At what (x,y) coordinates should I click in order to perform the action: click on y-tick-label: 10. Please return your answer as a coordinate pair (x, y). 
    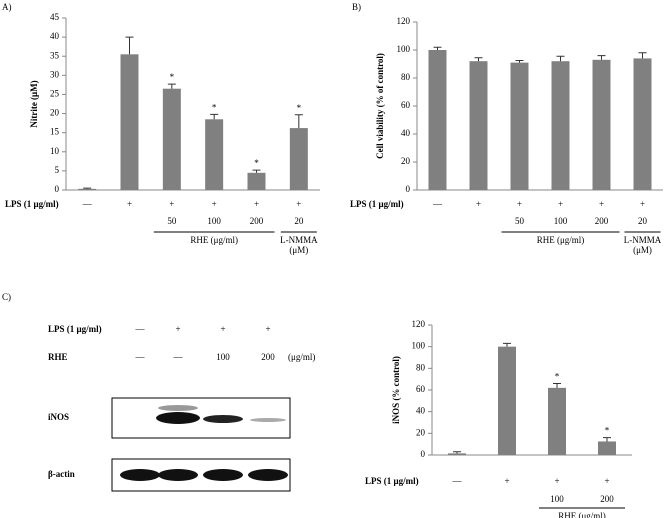
    Looking at the image, I should click on (55, 151).